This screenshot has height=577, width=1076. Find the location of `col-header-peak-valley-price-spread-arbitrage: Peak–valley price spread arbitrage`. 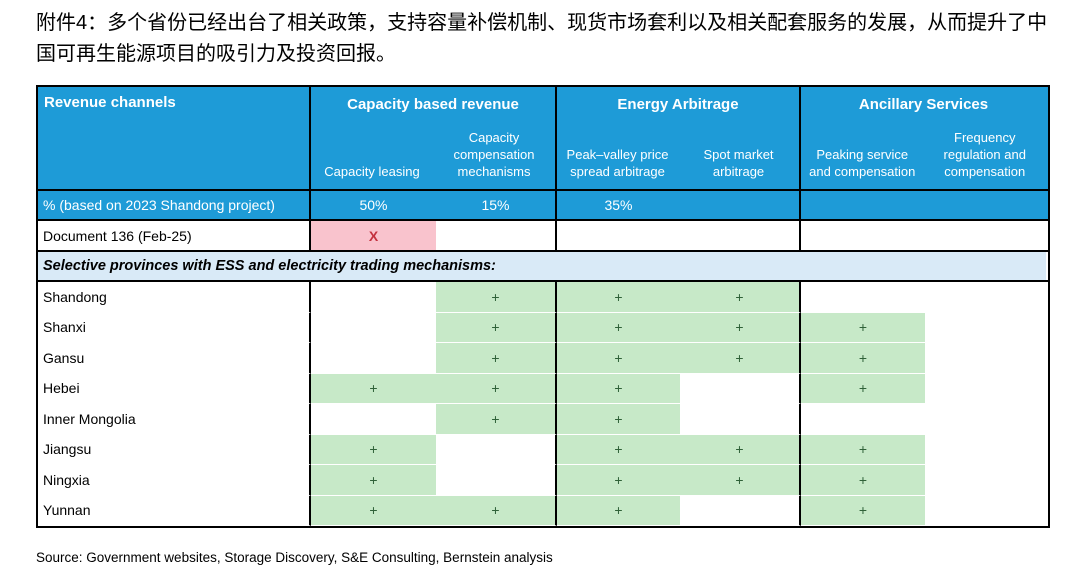

col-header-peak-valley-price-spread-arbitrage: Peak–valley price spread arbitrage is located at coordinates (617, 163).